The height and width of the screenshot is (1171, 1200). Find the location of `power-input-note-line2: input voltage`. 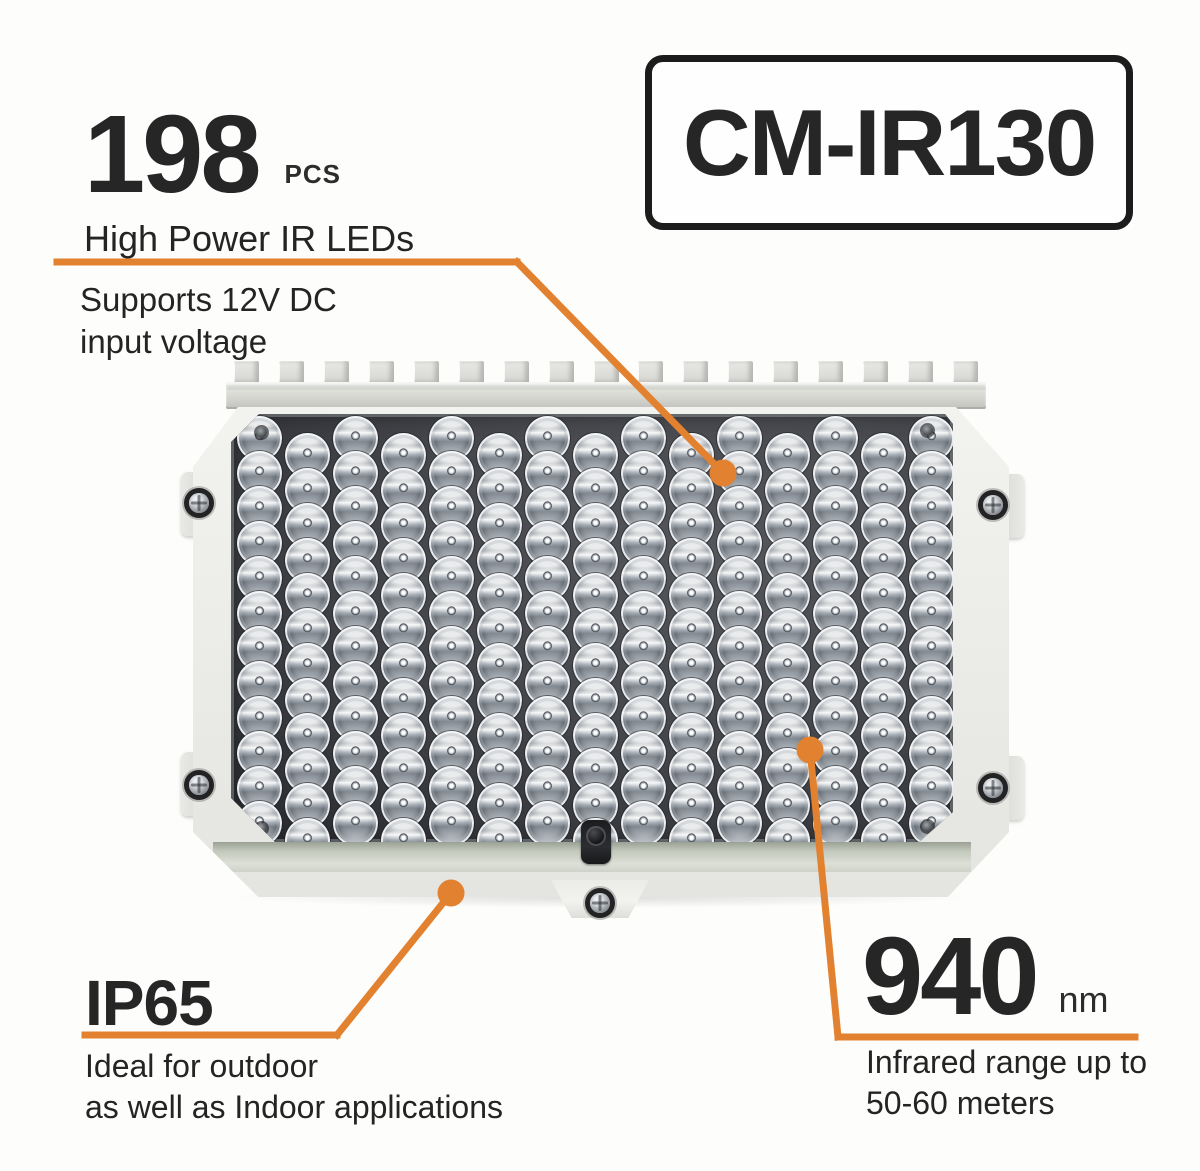

power-input-note-line2: input voltage is located at coordinates (174, 342).